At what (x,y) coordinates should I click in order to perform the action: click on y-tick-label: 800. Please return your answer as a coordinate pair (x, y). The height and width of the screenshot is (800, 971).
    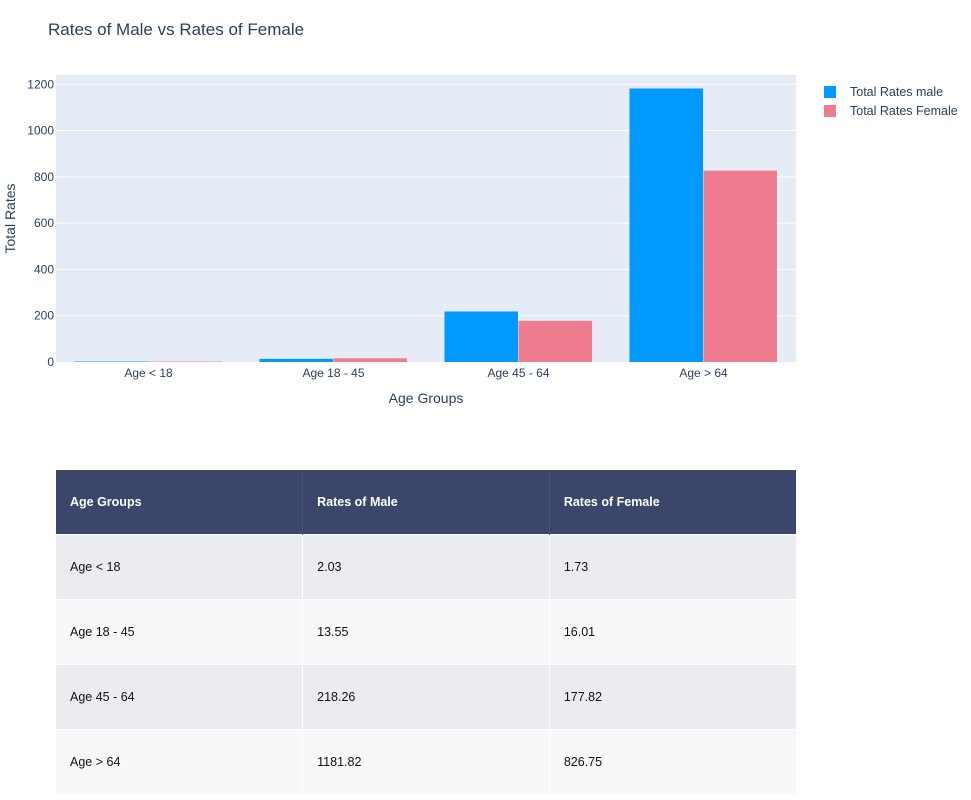
    Looking at the image, I should click on (44, 177).